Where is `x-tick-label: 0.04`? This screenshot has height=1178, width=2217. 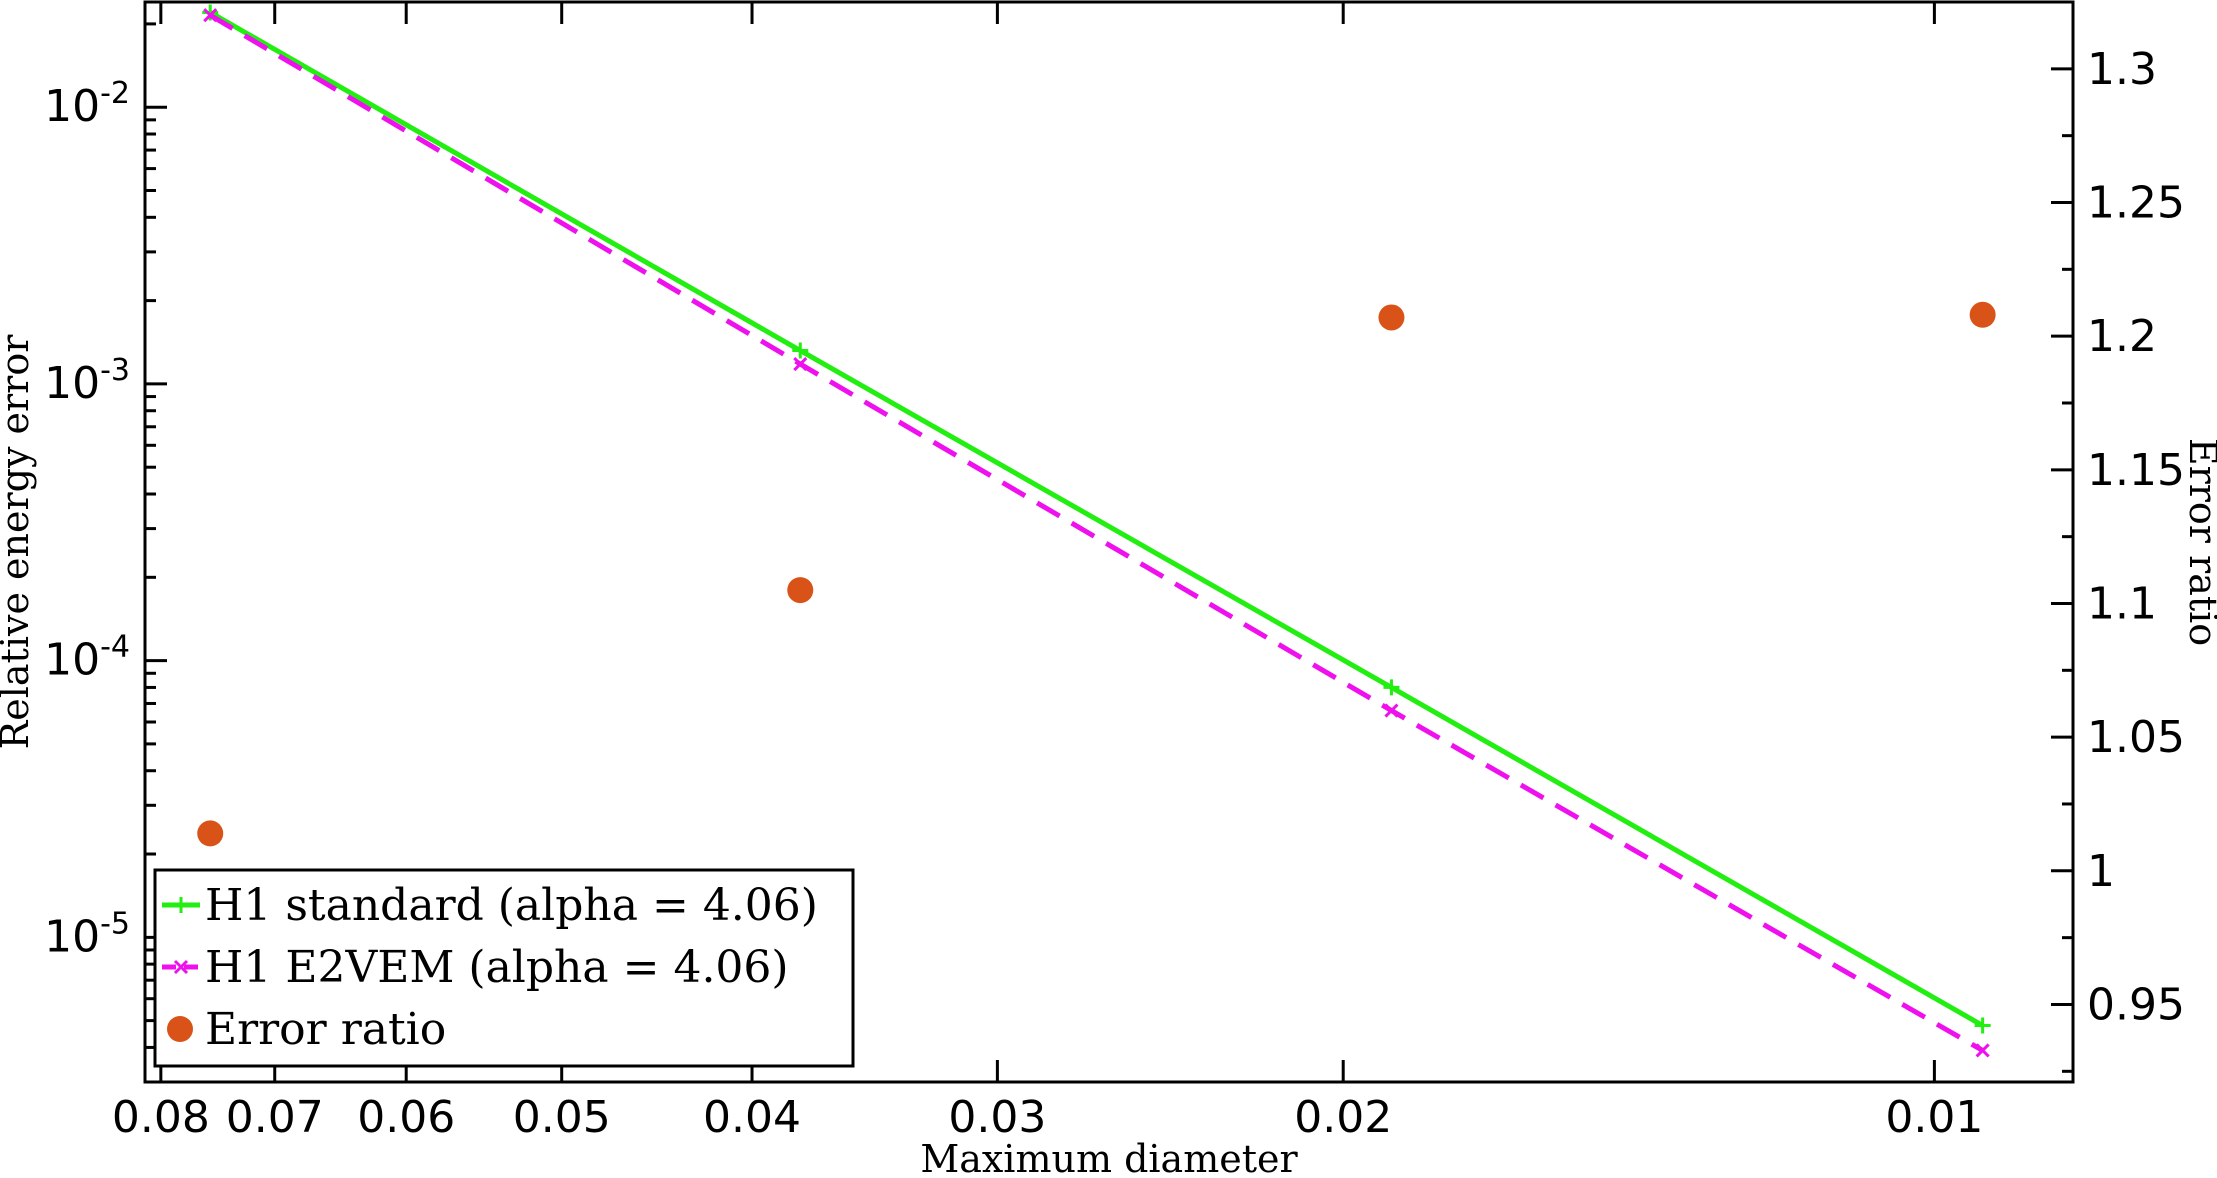 x-tick-label: 0.04 is located at coordinates (752, 1117).